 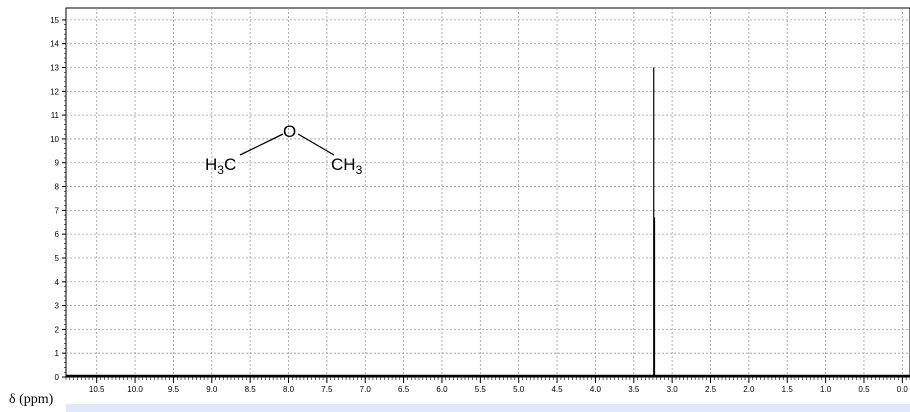 I want to click on atom-oxygen: O, so click(x=289, y=131).